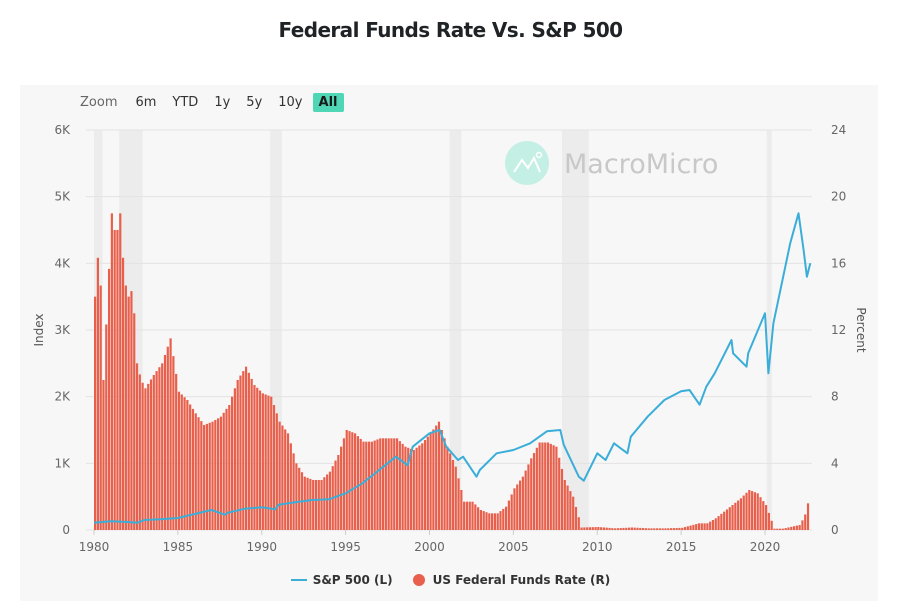  What do you see at coordinates (146, 102) in the screenshot?
I see `range-button-6m: 6m` at bounding box center [146, 102].